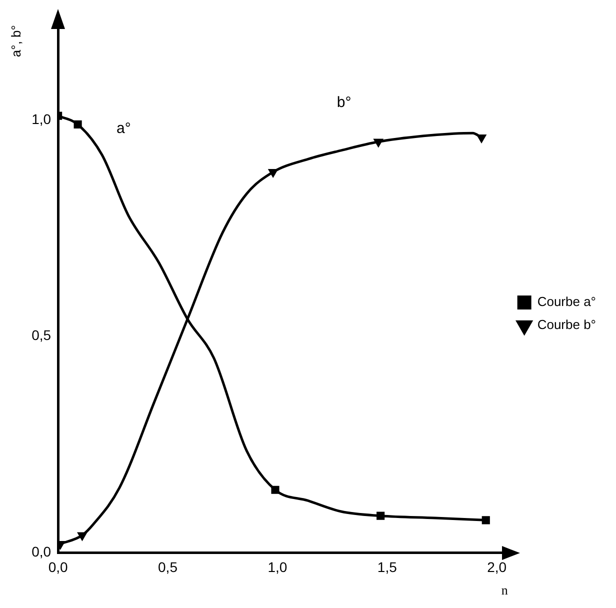 The image size is (616, 608). Describe the element at coordinates (387, 566) in the screenshot. I see `x-tick-label: 1,5` at that location.